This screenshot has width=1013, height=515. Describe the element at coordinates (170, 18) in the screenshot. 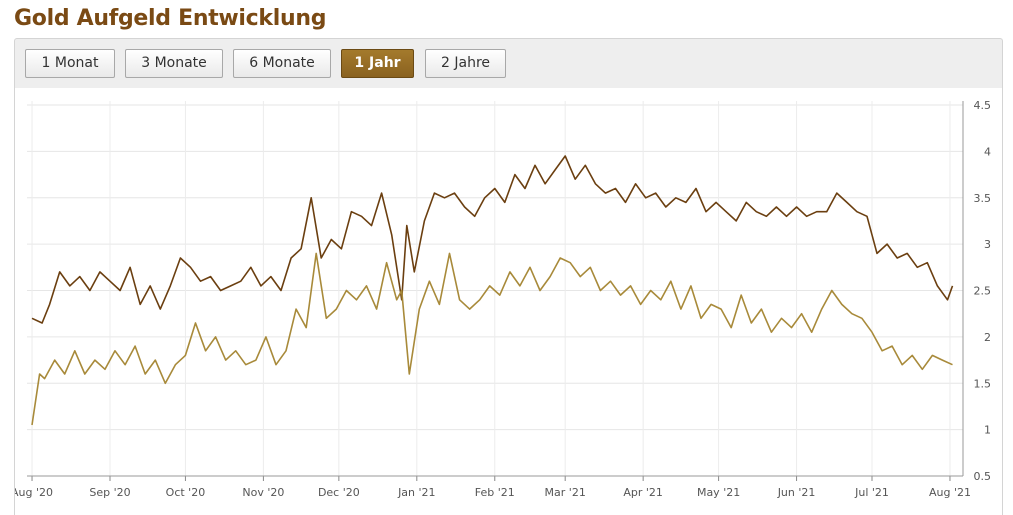

I see `page-title: Gold Aufgeld Entwicklung` at that location.